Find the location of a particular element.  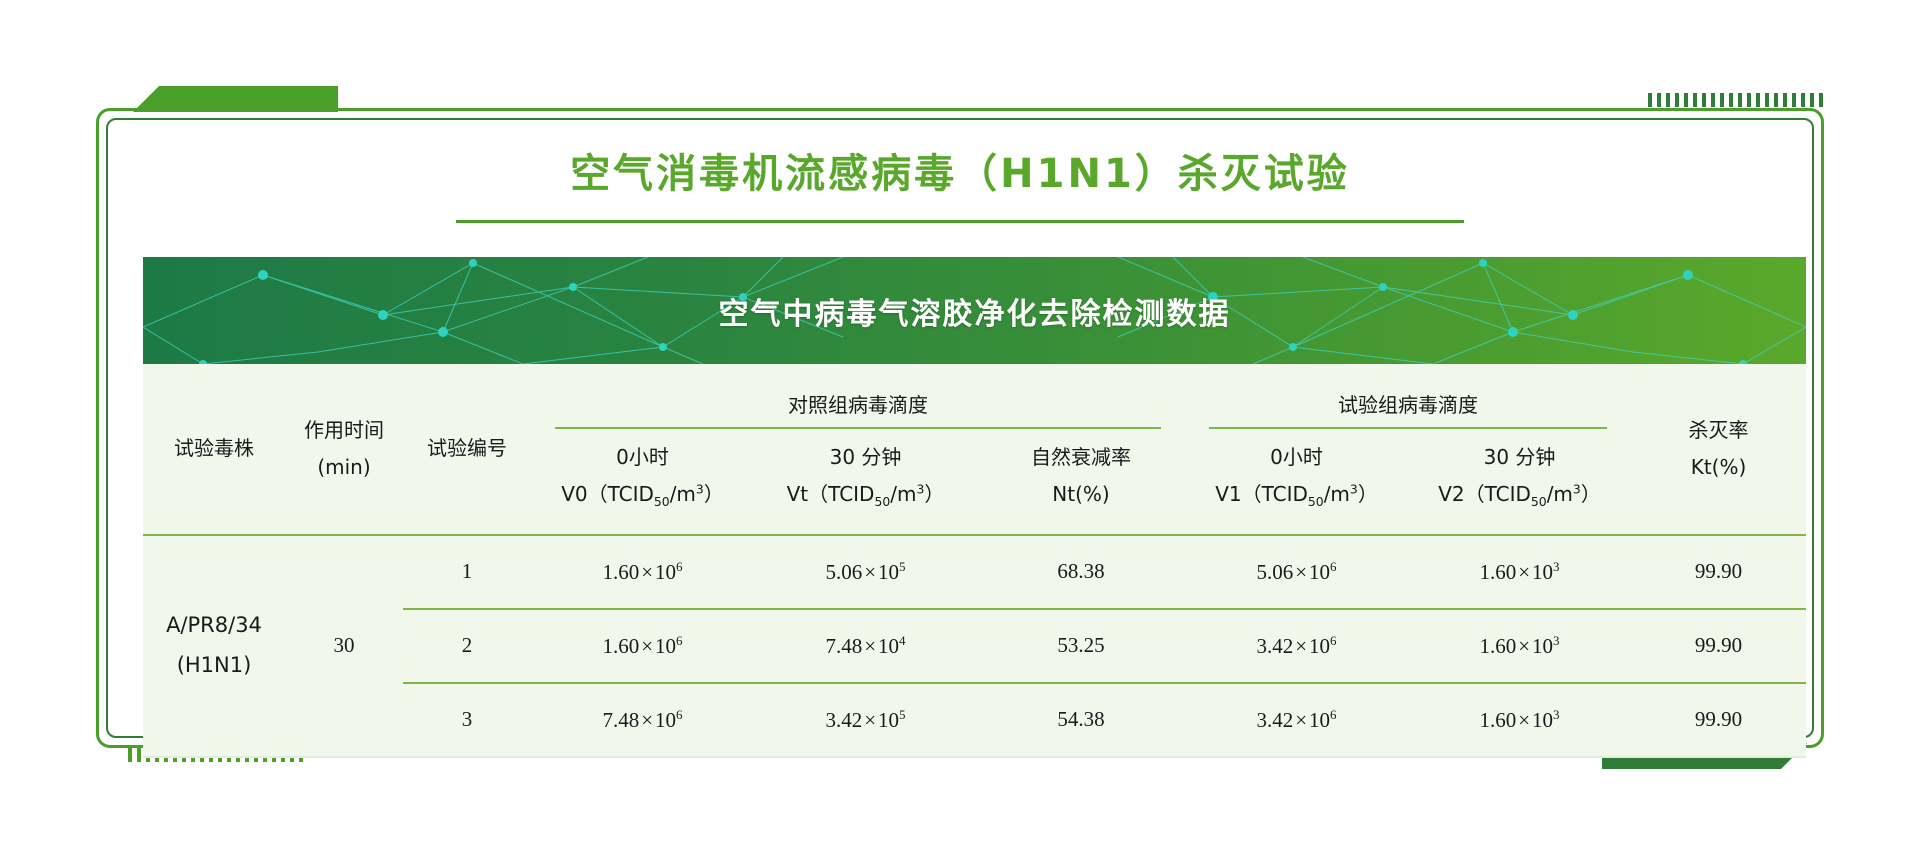

group-underline-test is located at coordinates (1408, 427).